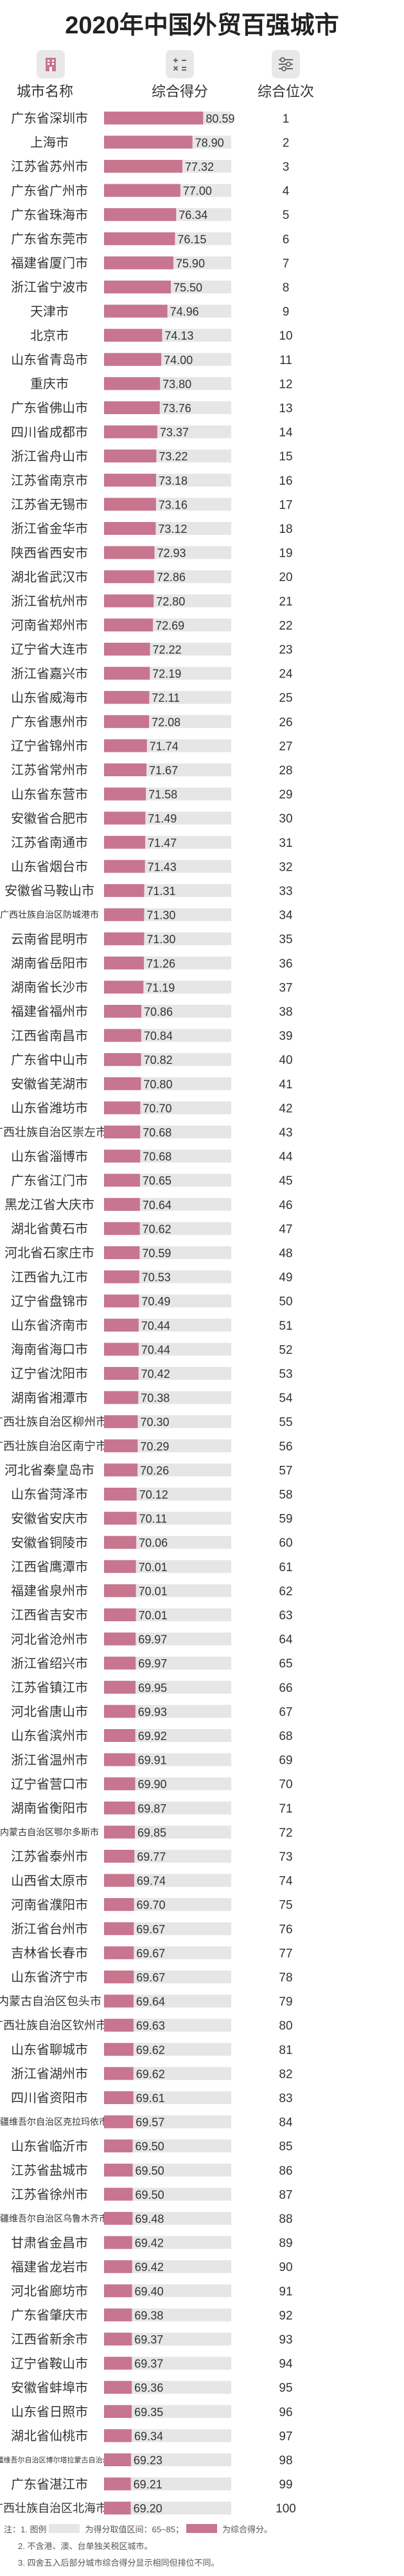 Image resolution: width=404 pixels, height=2576 pixels. What do you see at coordinates (174, 456) in the screenshot?
I see `score-value: 73.22` at bounding box center [174, 456].